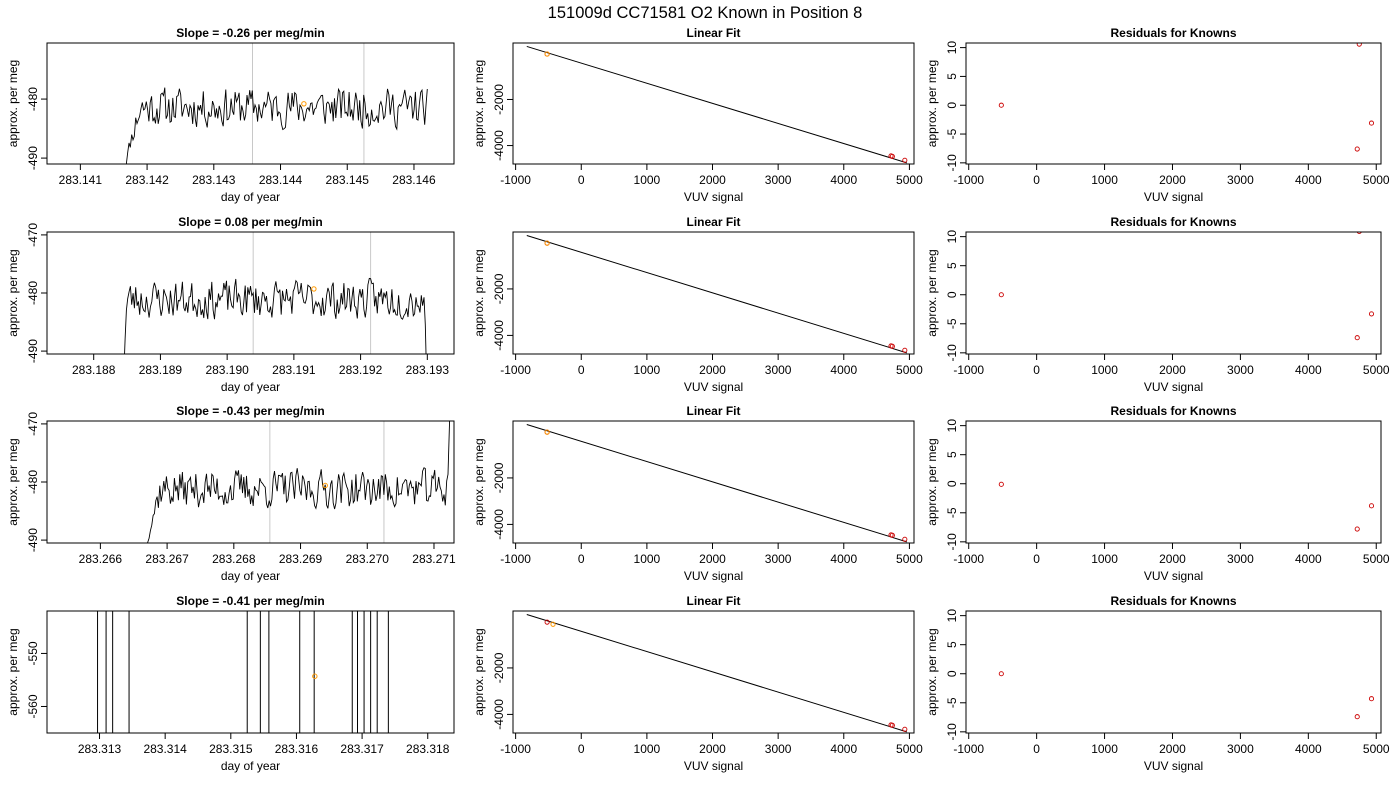  I want to click on y-tick-label: -470, so click(33, 235).